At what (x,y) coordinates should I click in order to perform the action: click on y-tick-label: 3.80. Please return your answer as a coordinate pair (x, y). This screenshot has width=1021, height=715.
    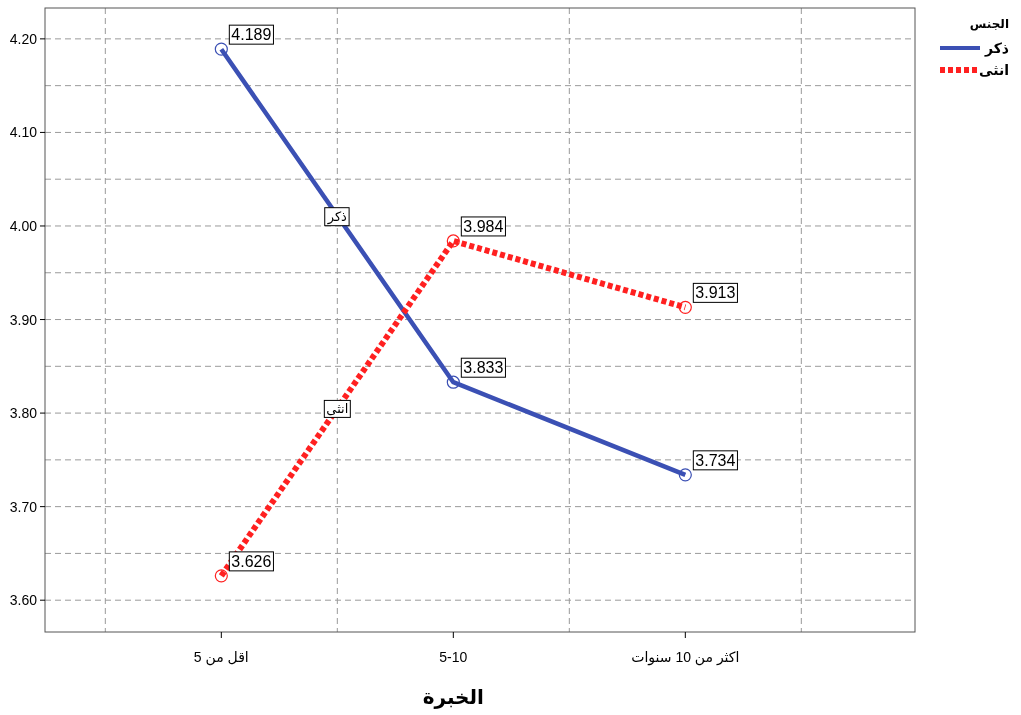
    Looking at the image, I should click on (23, 413).